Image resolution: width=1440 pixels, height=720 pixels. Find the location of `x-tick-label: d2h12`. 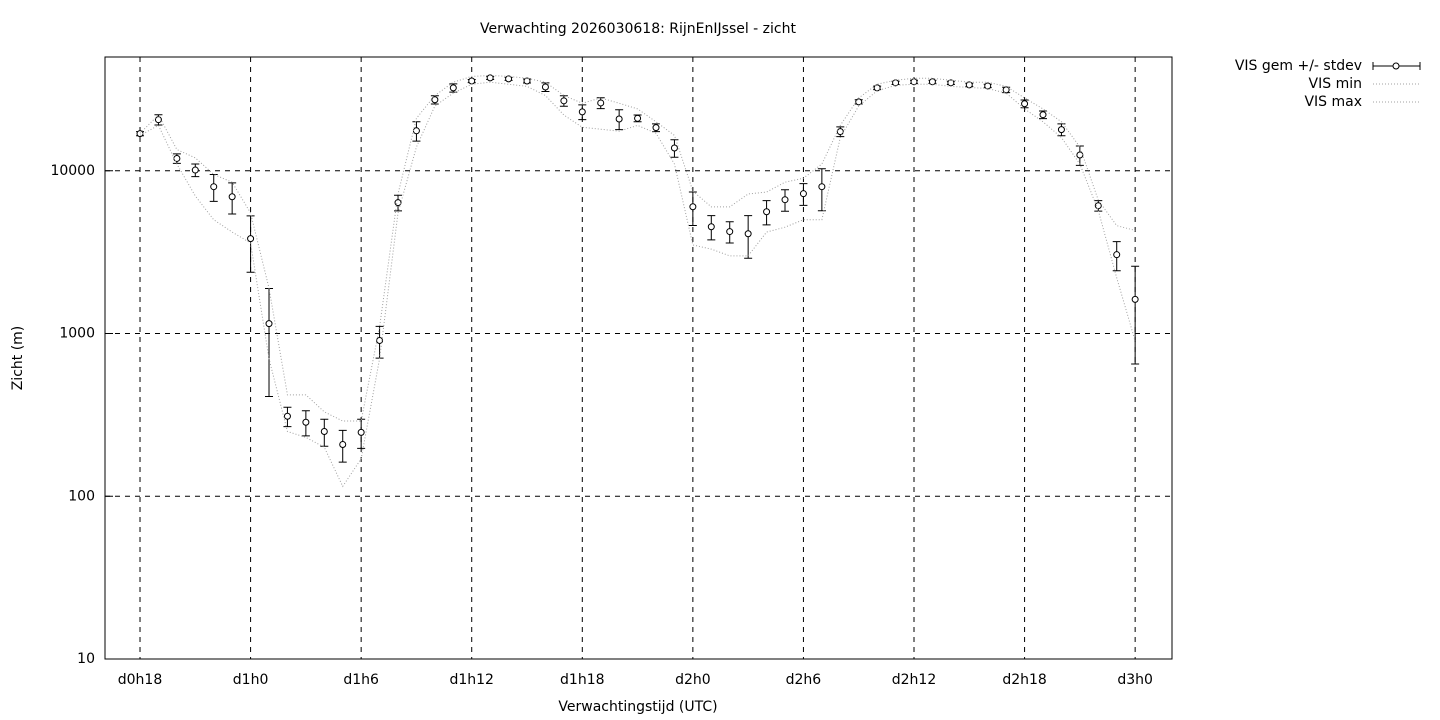

x-tick-label: d2h12 is located at coordinates (914, 680).